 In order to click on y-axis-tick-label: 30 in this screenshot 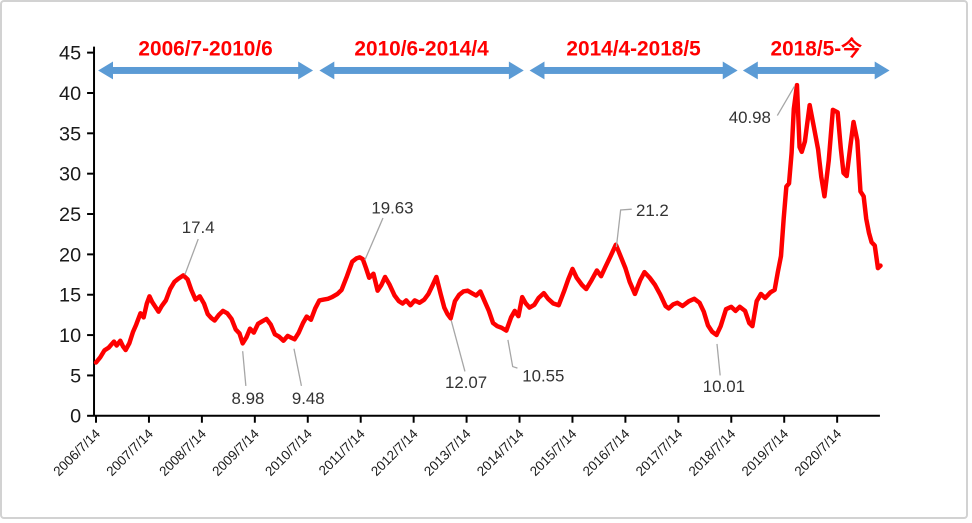, I will do `click(70, 175)`.